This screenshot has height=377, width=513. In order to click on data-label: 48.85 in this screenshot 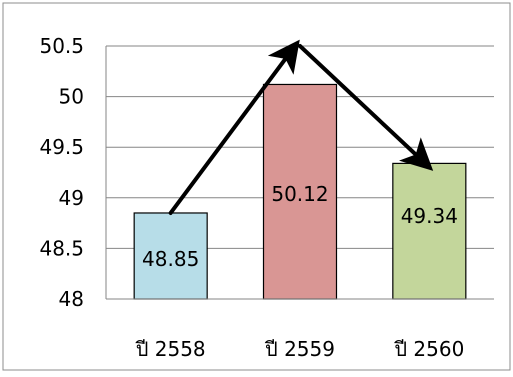, I will do `click(170, 259)`.